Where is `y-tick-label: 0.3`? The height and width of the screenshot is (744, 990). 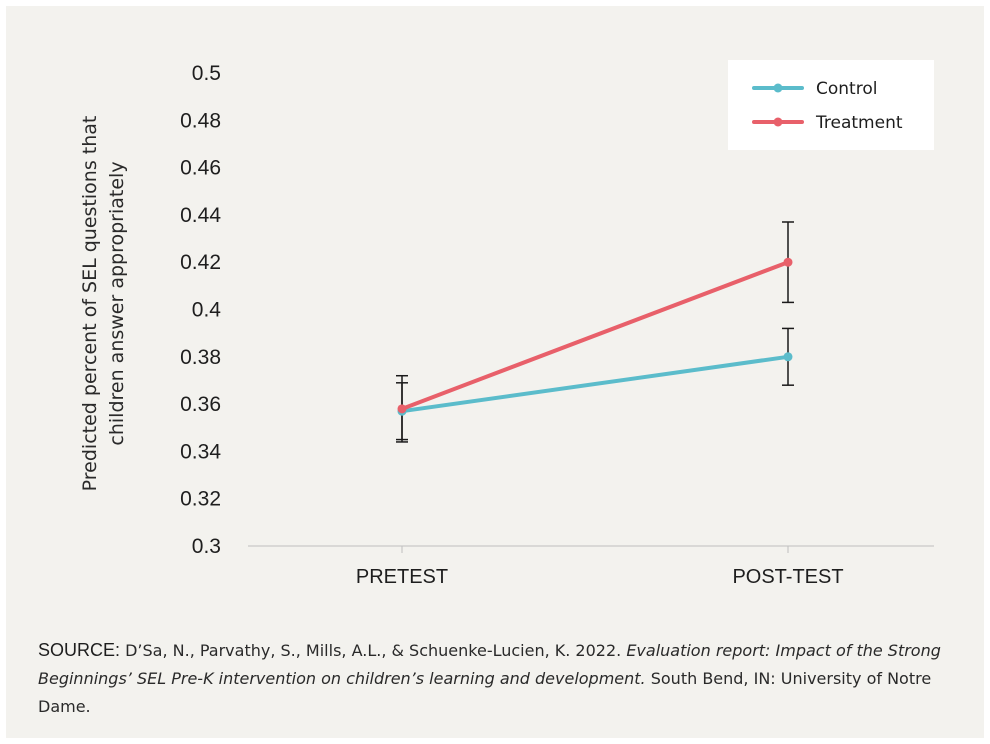 y-tick-label: 0.3 is located at coordinates (206, 546).